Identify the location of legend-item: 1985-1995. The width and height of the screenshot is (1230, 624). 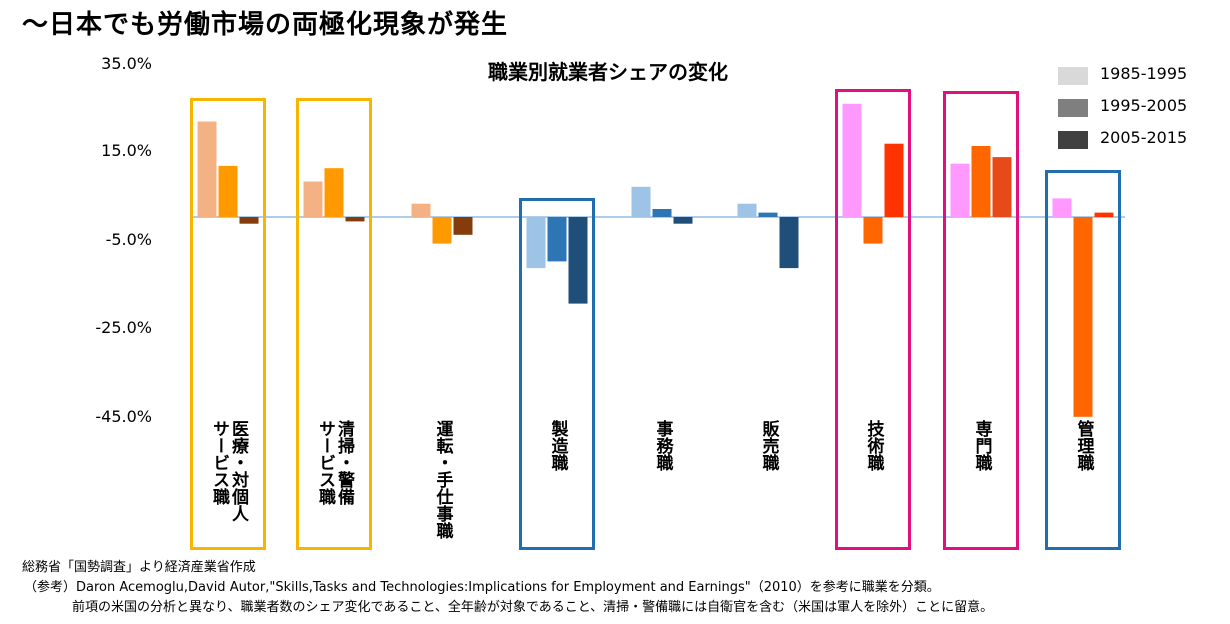
(1143, 75).